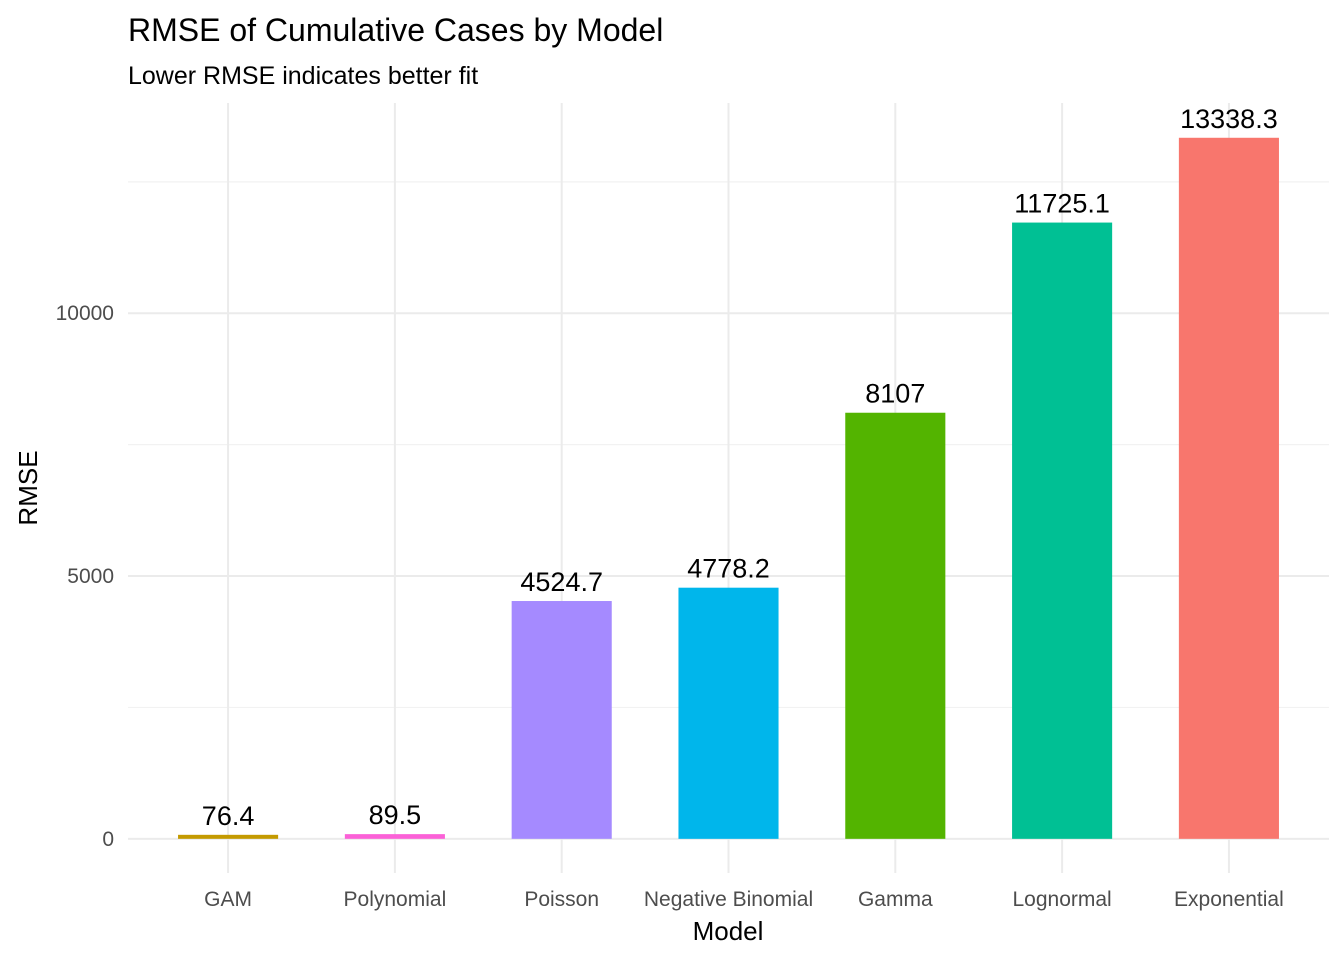 The height and width of the screenshot is (960, 1344). Describe the element at coordinates (1229, 899) in the screenshot. I see `x-tick-label: Exponential` at that location.